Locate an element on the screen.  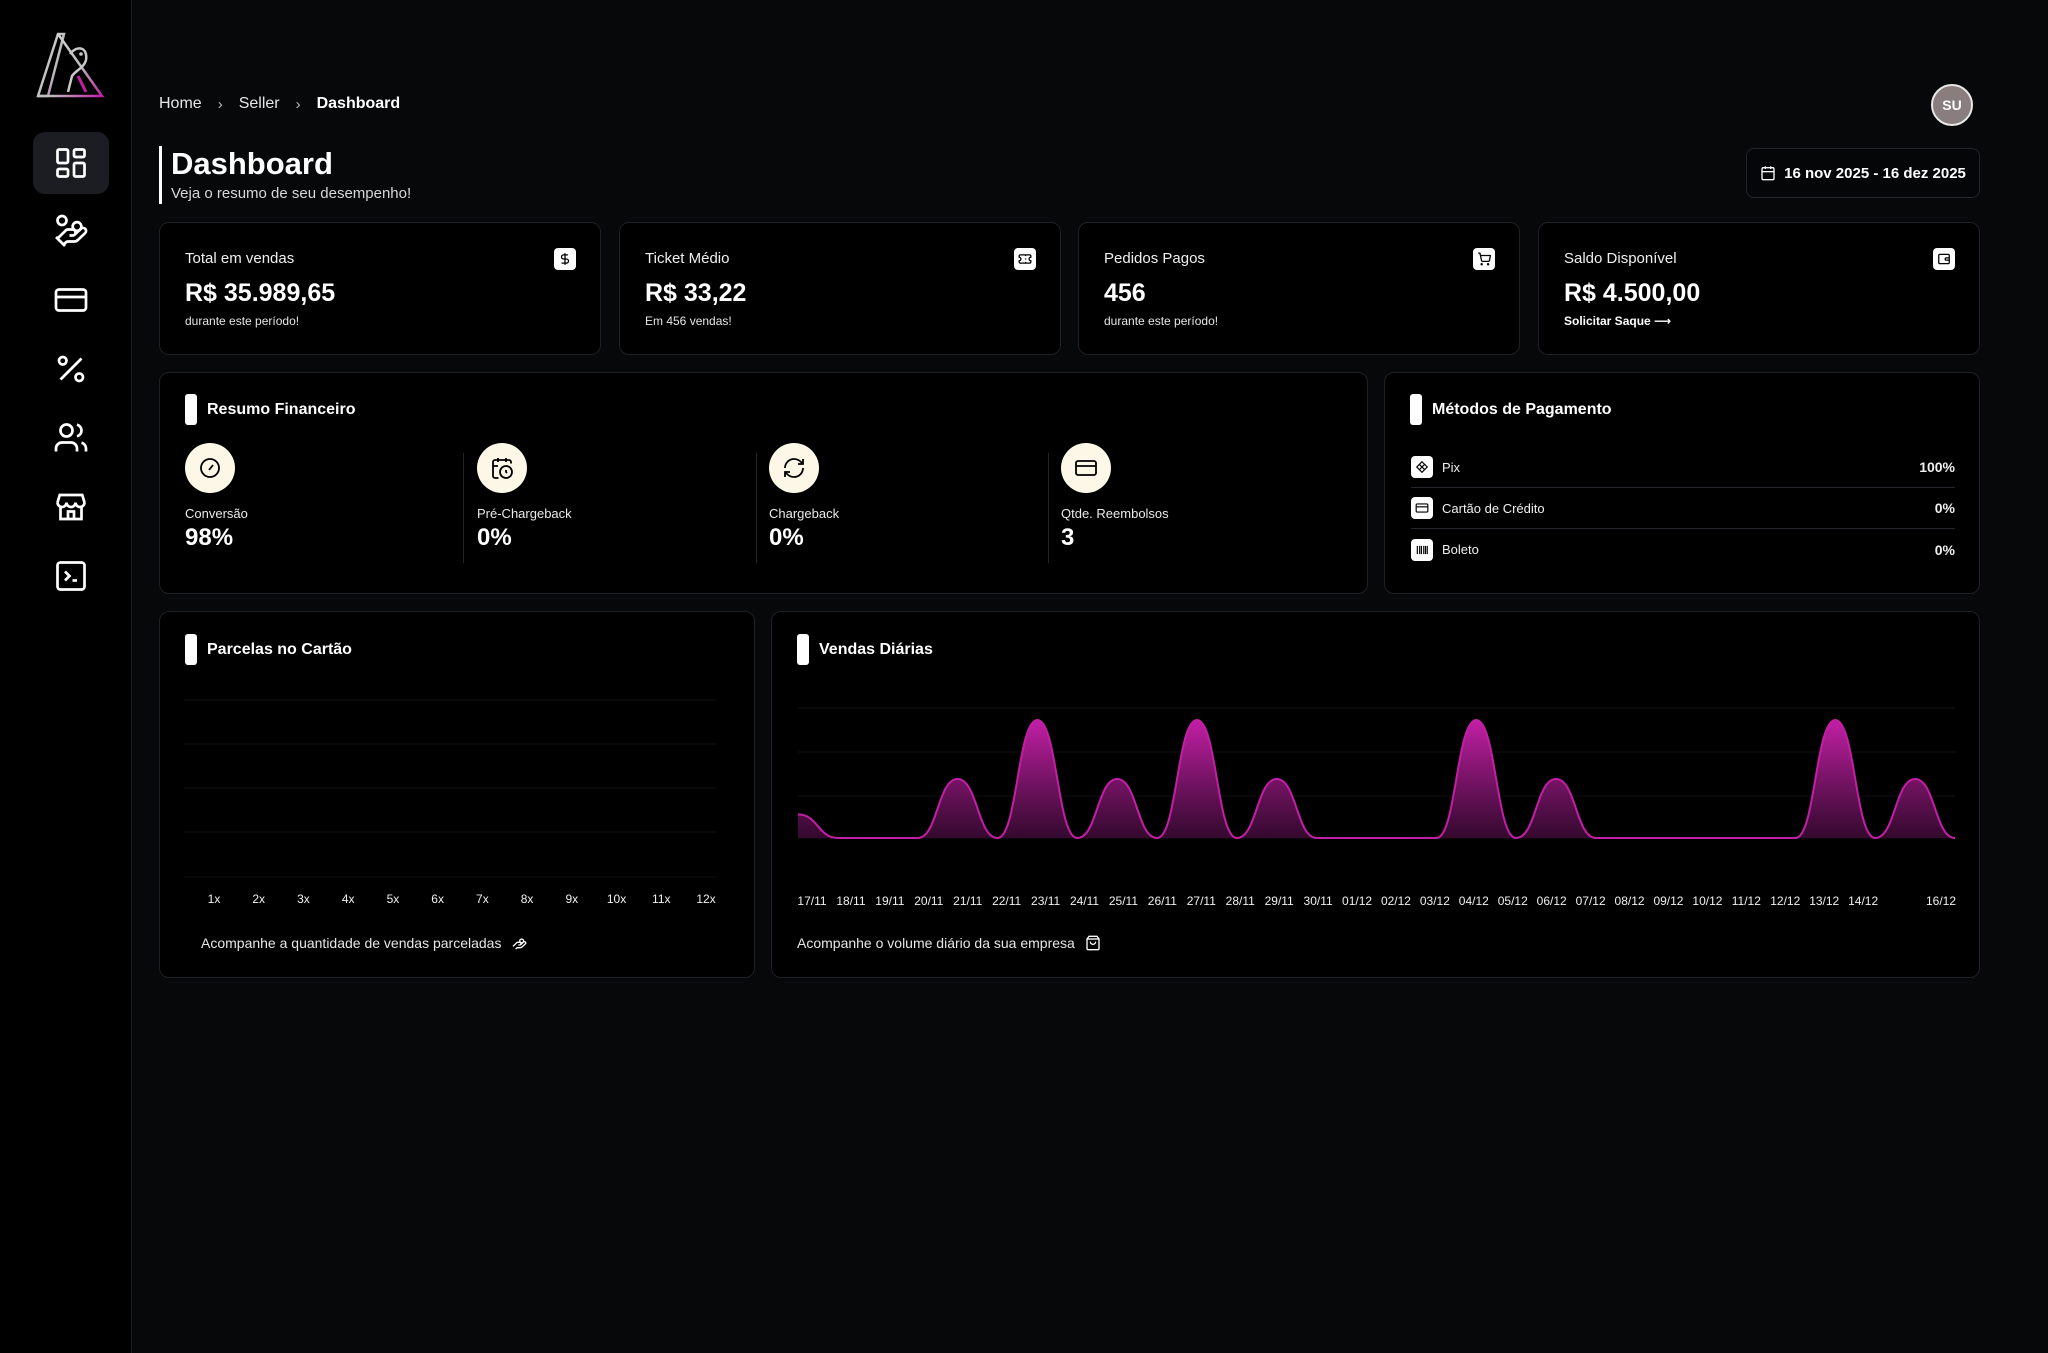
breadcrumb: Home › Seller › Dashboard is located at coordinates (279, 104).